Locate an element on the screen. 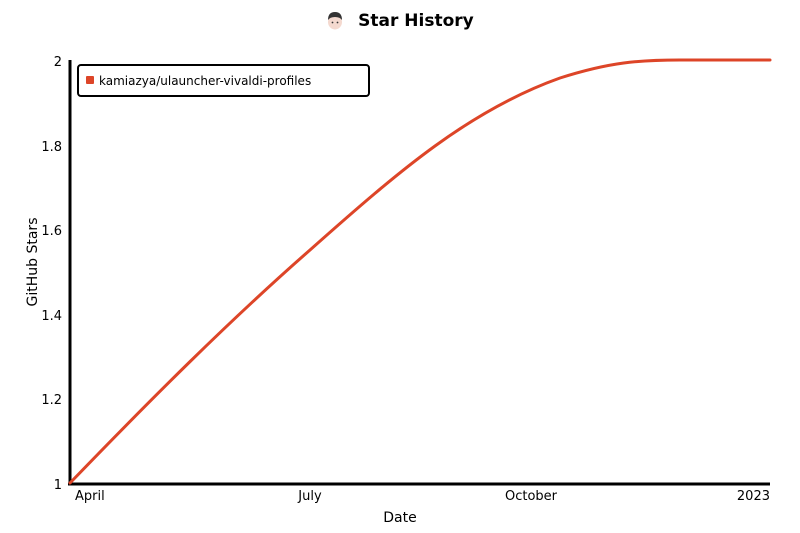  legend-box is located at coordinates (223, 80).